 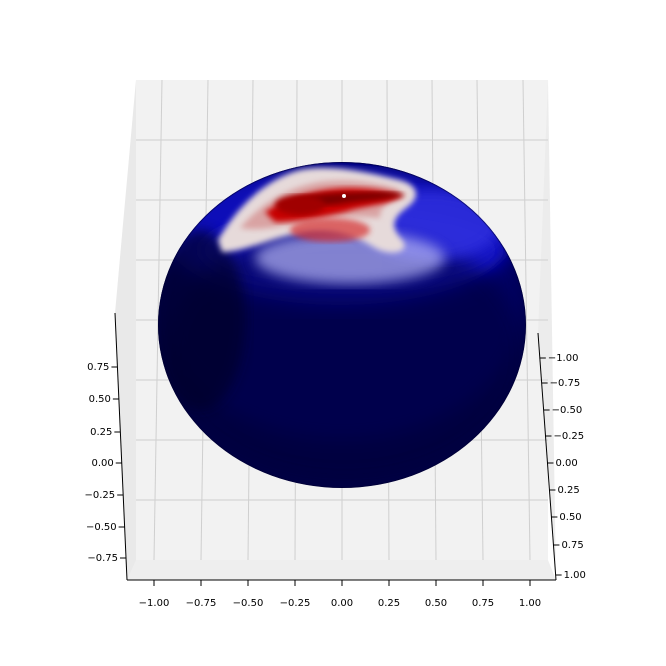 I want to click on x-axis-tick-label: 0.00, so click(x=342, y=603).